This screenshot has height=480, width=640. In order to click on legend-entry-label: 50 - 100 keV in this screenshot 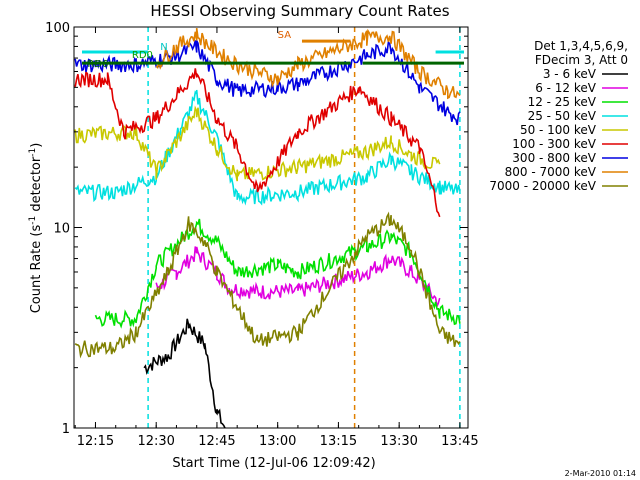, I will do `click(558, 130)`.